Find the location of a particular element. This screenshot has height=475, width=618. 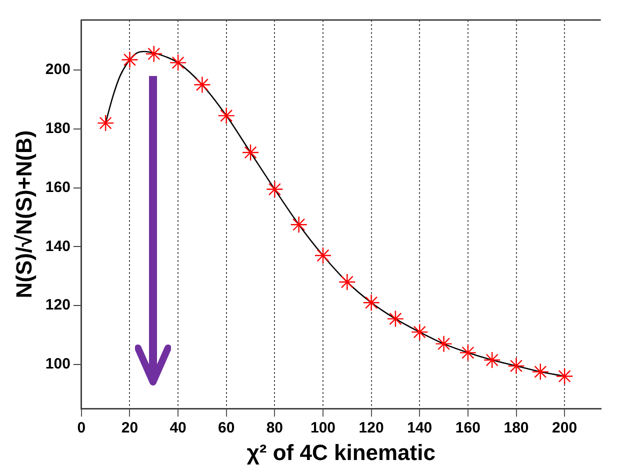

y-tick-label: 140 is located at coordinates (57, 246).